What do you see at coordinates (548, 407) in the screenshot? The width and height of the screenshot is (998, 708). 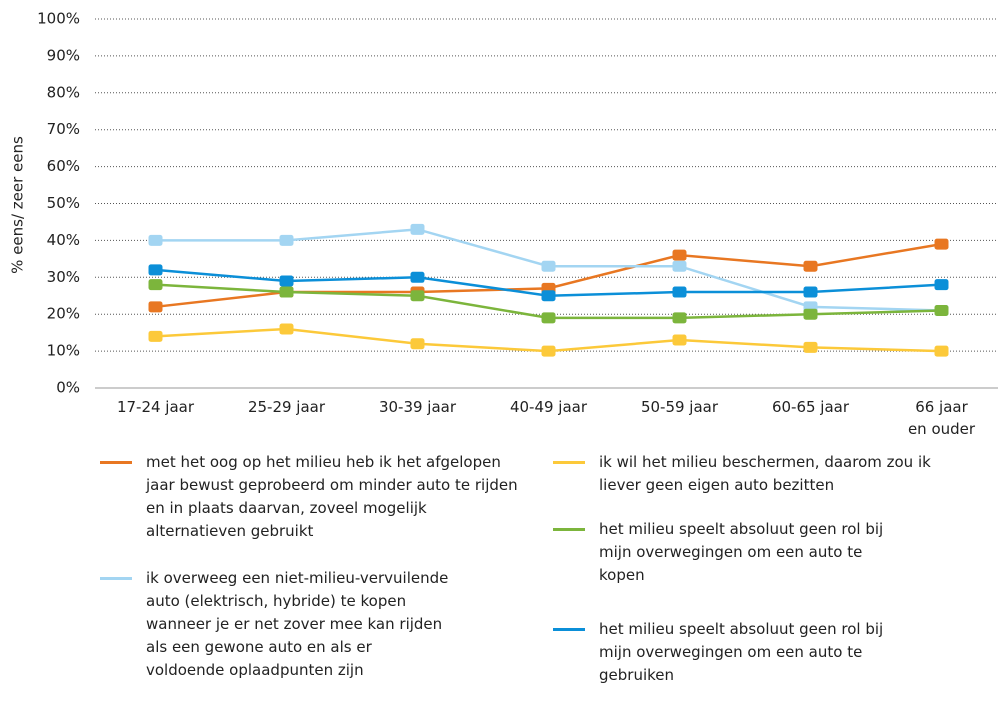 I see `x-tick-label: 40-49 jaar` at bounding box center [548, 407].